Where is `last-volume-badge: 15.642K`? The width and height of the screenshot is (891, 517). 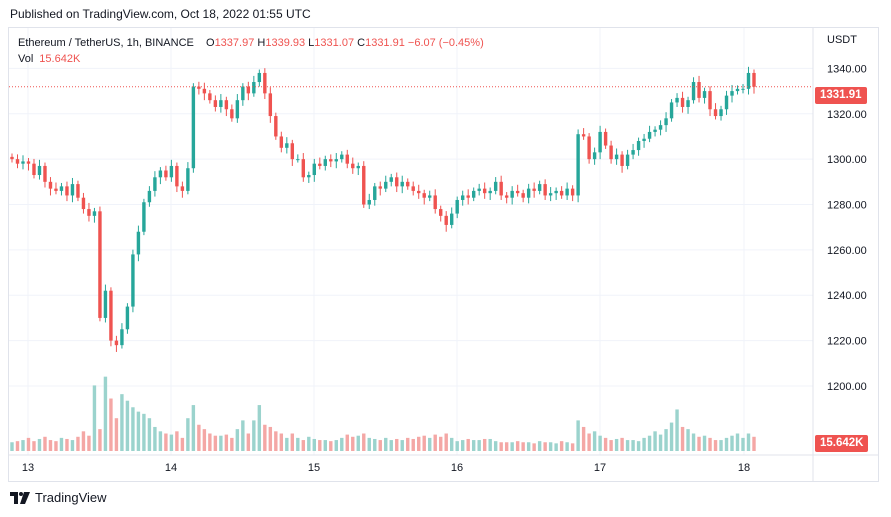 last-volume-badge: 15.642K is located at coordinates (842, 443).